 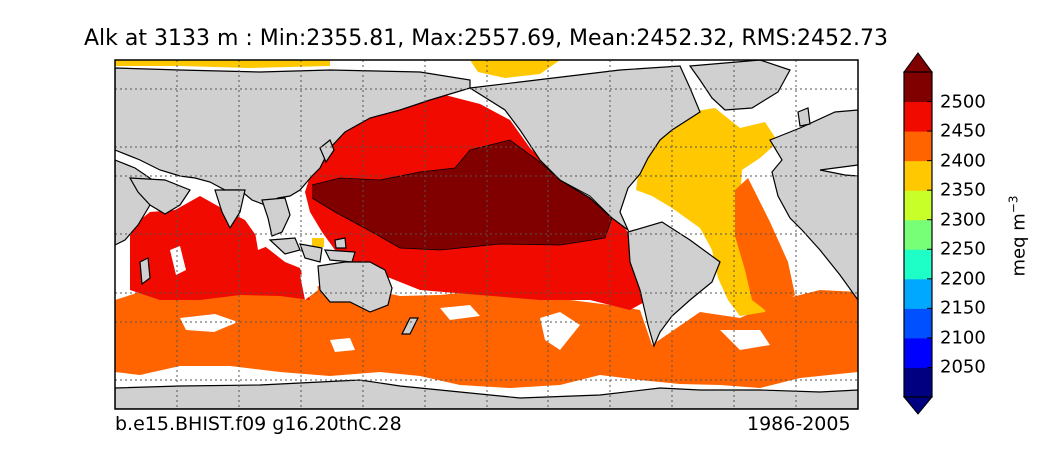 What do you see at coordinates (765, 246) in the screenshot?
I see `east-atlantic-region` at bounding box center [765, 246].